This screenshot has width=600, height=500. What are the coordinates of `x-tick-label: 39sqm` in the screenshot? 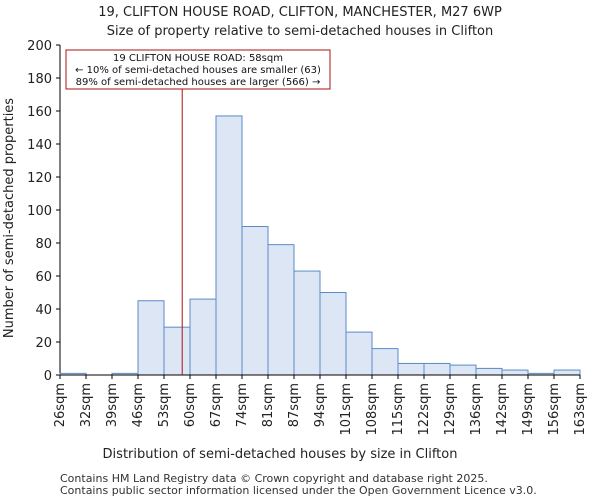 It's located at (112, 405).